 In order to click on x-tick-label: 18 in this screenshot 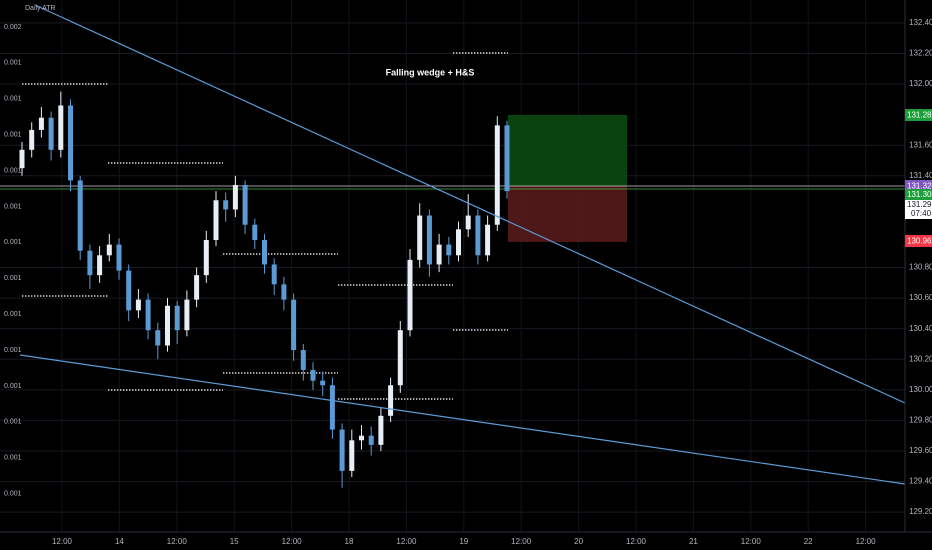, I will do `click(349, 541)`.